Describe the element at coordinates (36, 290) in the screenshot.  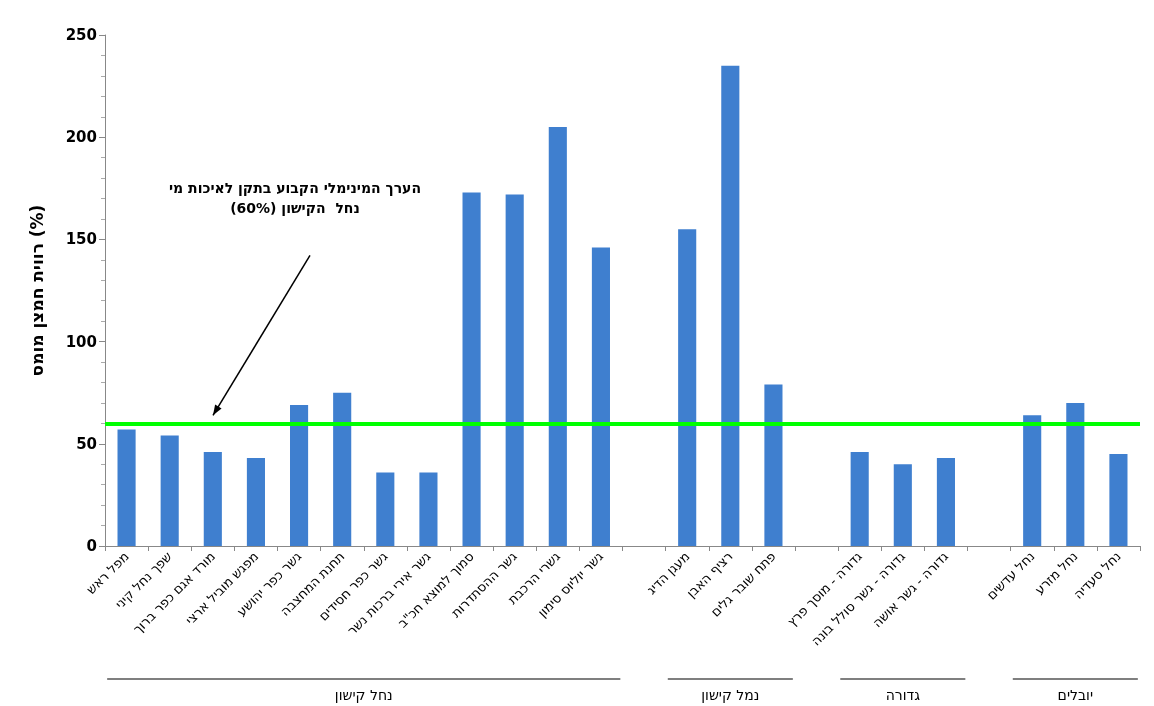
I see `y-axis-title: רווית חמצן מומס (%)` at that location.